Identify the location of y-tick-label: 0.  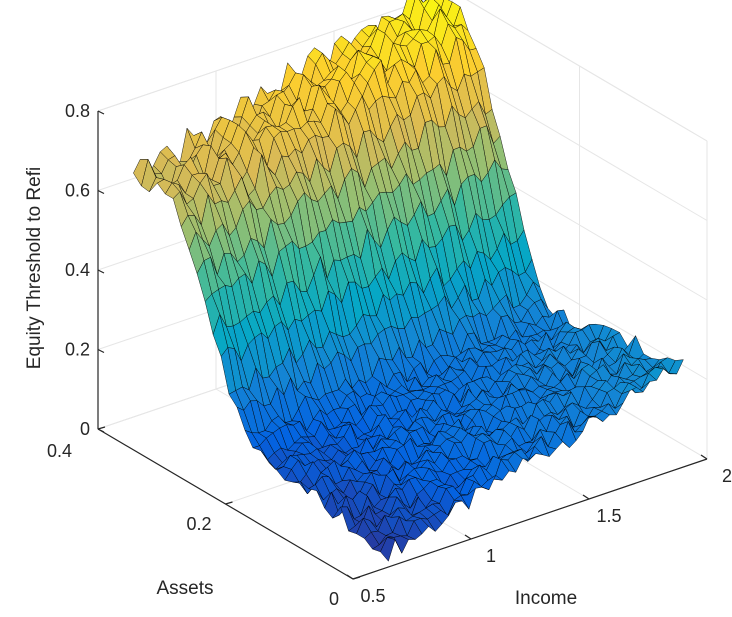
(334, 599).